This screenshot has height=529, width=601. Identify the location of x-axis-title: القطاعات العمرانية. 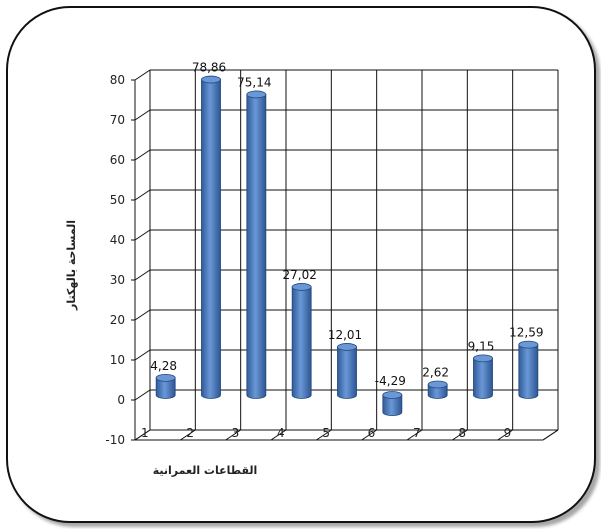
(205, 470).